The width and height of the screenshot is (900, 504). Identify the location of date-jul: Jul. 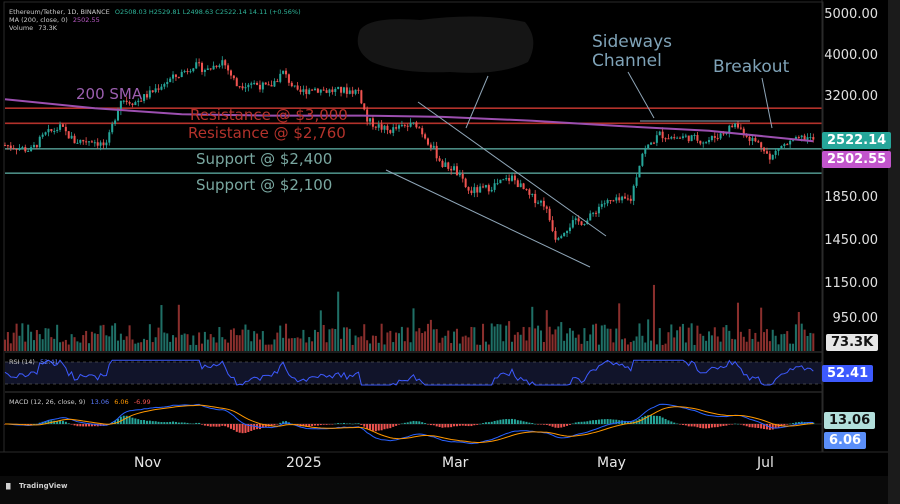
(765, 463).